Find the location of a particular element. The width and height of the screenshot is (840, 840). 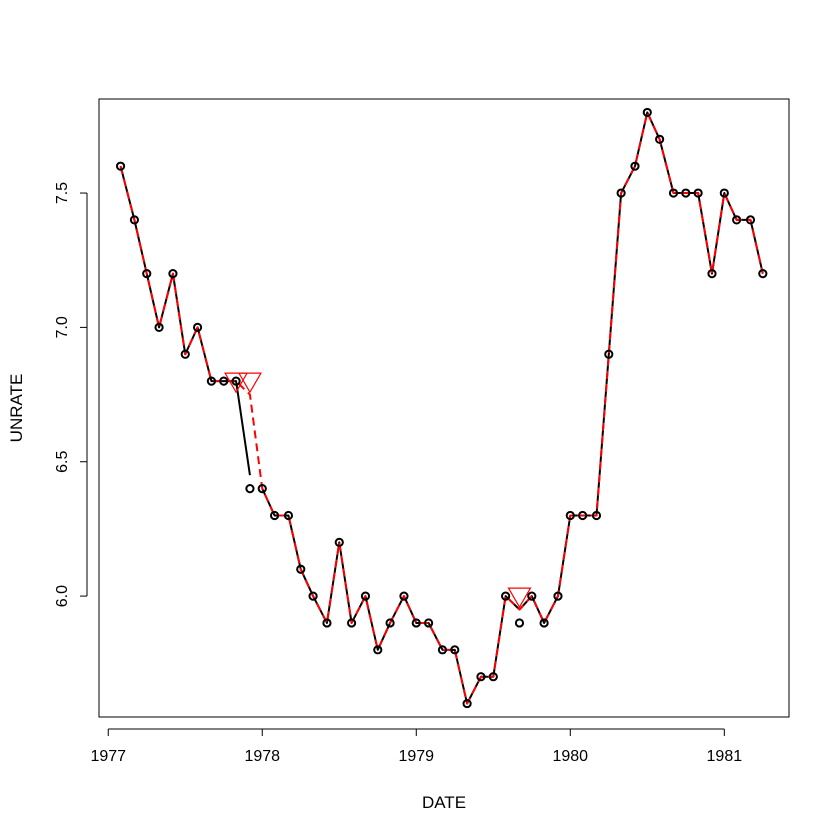

y-tick-label: 6.5 is located at coordinates (62, 462).